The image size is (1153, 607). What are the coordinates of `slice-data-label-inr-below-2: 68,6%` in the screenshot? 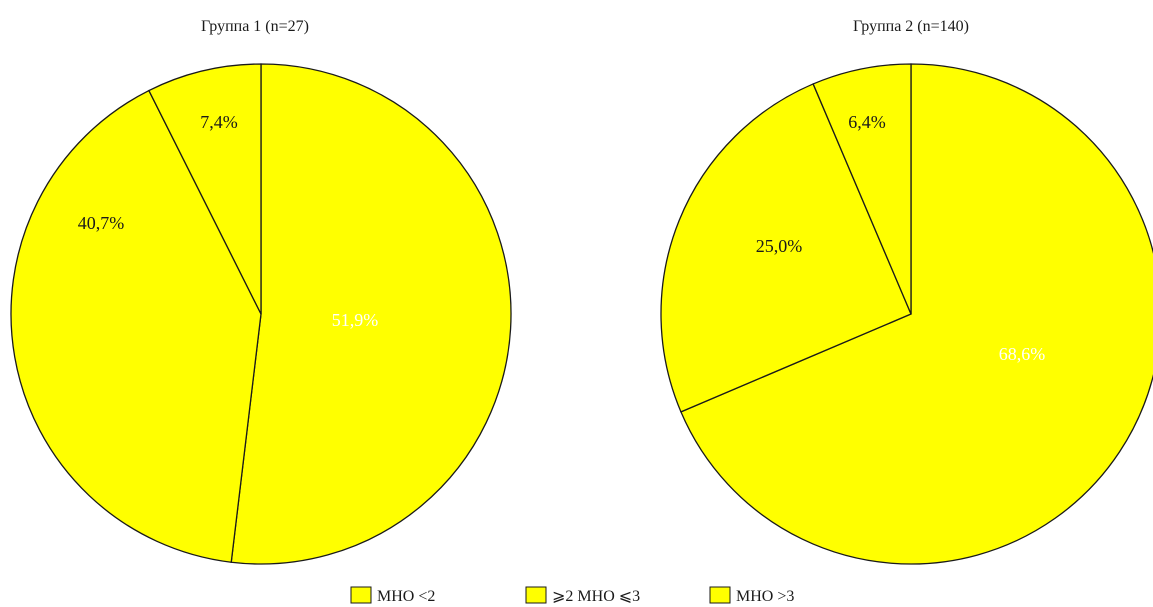 It's located at (1022, 354).